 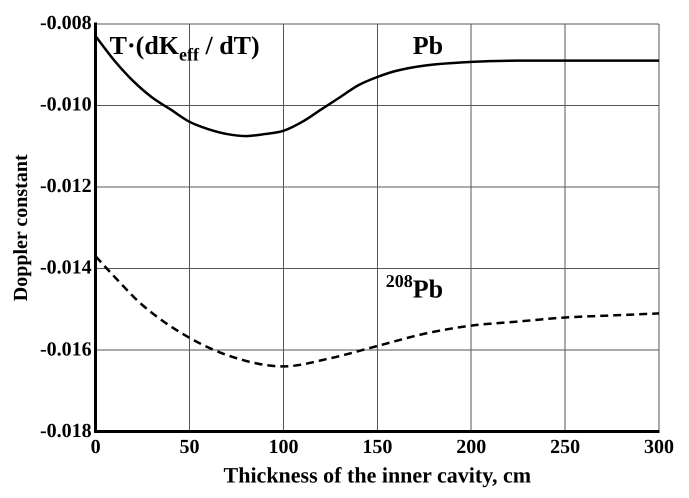 I want to click on x-tick-label: 250, so click(x=565, y=447).